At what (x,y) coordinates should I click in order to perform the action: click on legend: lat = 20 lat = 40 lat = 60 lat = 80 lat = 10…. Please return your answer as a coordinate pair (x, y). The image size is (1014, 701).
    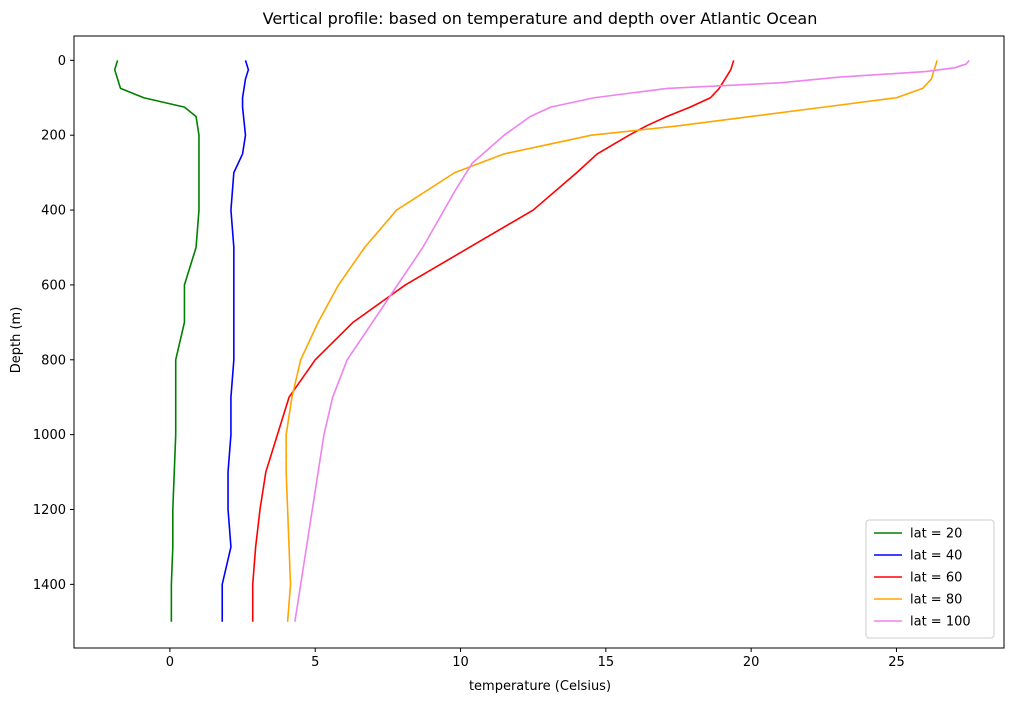
    Looking at the image, I should click on (930, 579).